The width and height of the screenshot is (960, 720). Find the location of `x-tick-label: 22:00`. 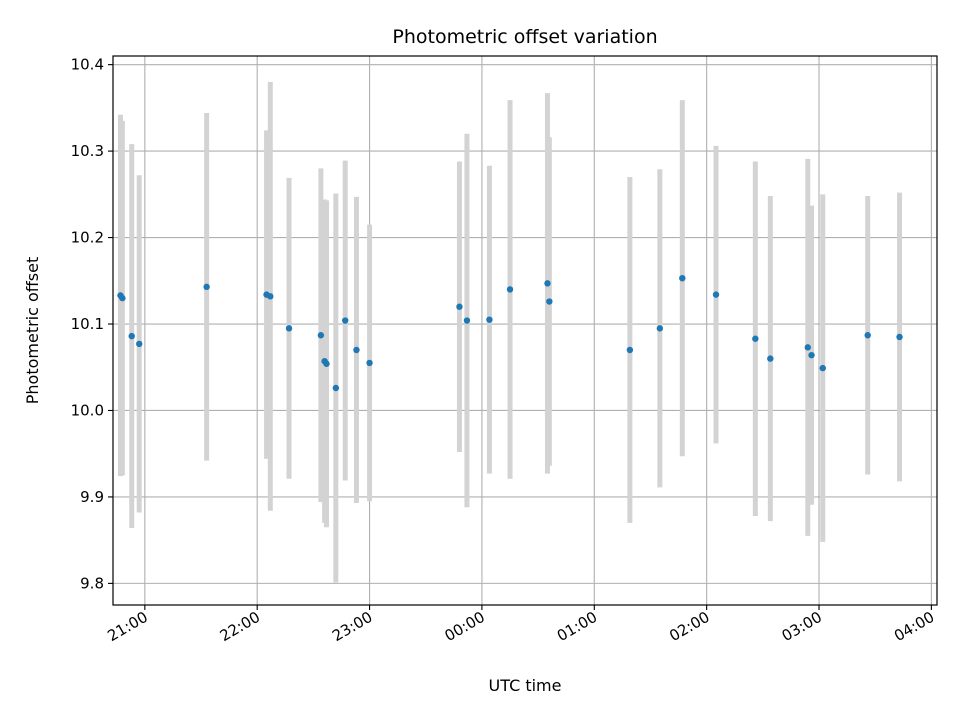

x-tick-label: 22:00 is located at coordinates (240, 626).